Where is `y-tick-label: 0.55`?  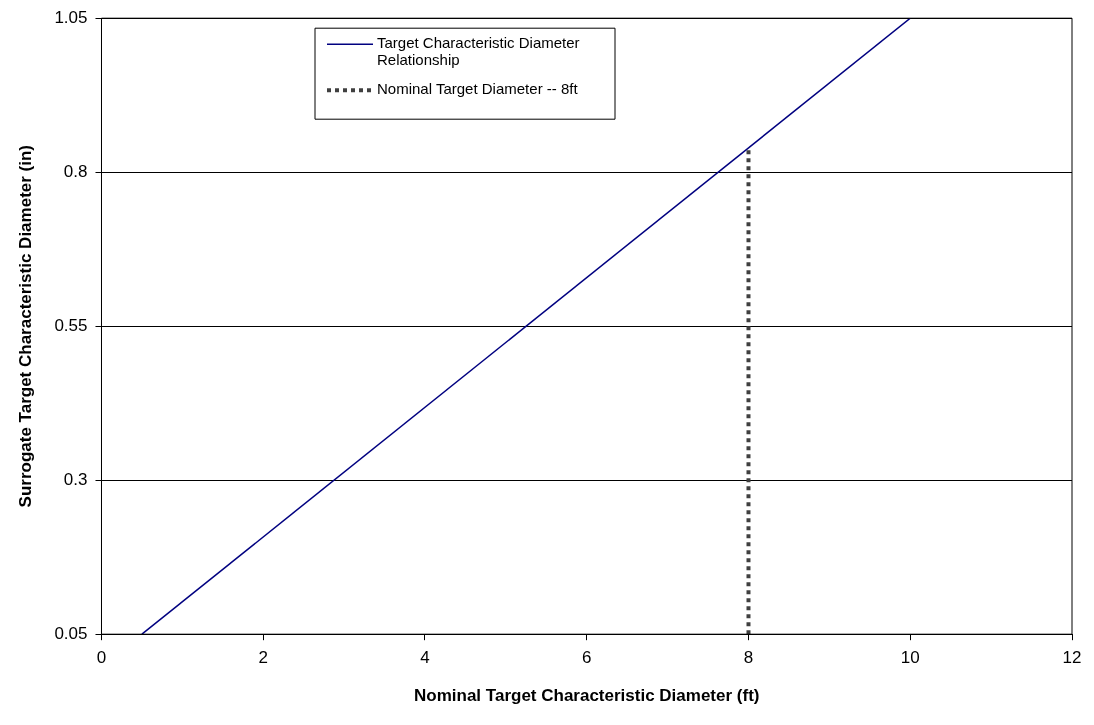
y-tick-label: 0.55 is located at coordinates (71, 325).